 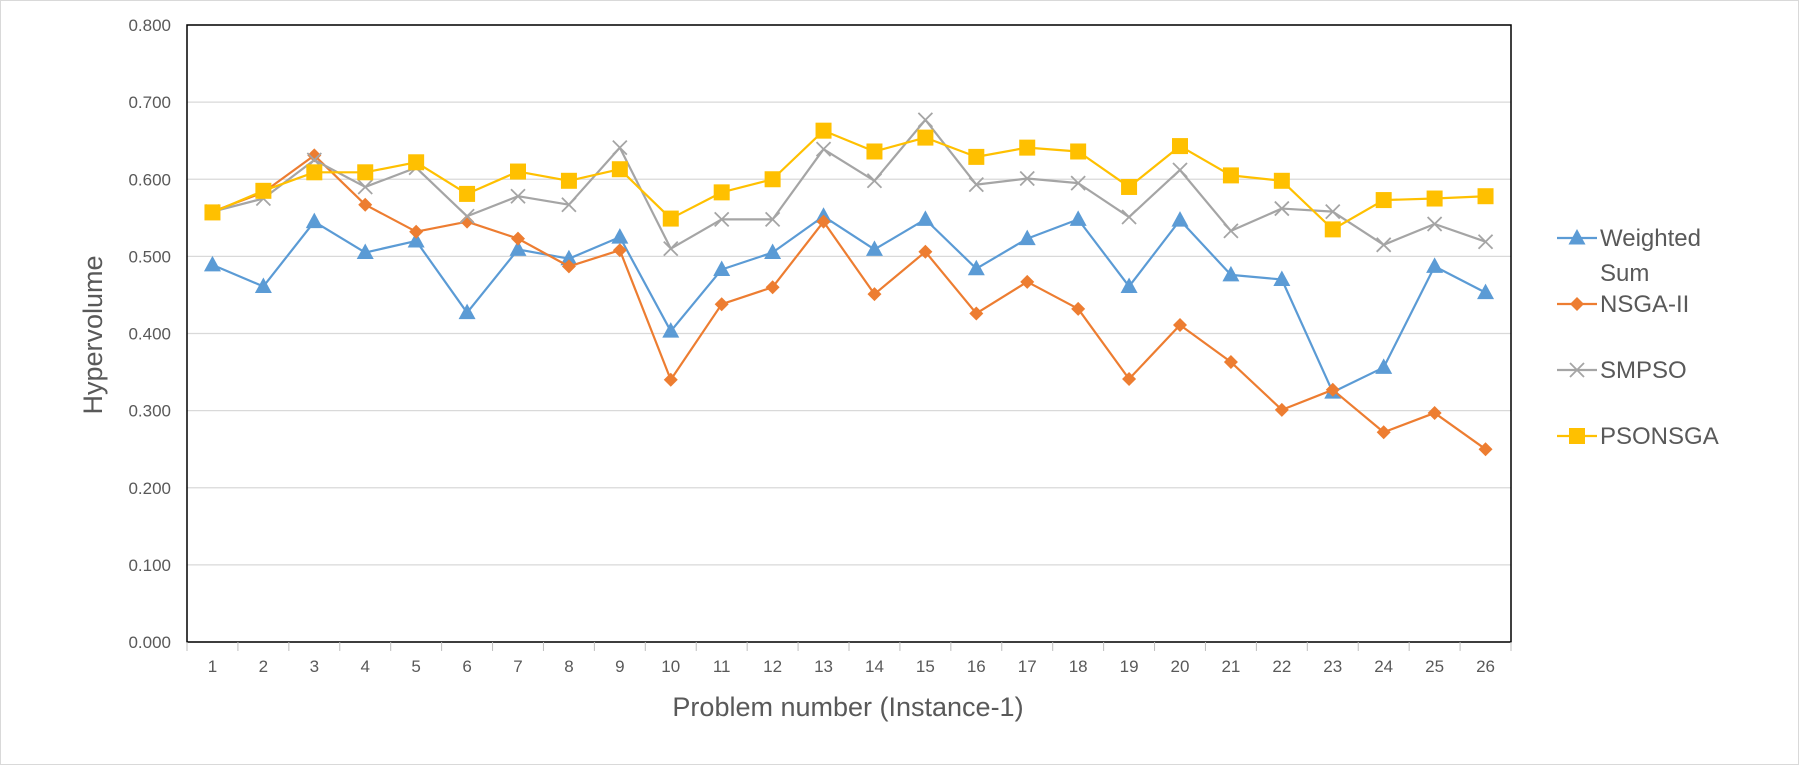 What do you see at coordinates (1078, 666) in the screenshot?
I see `x-tick-label: 18` at bounding box center [1078, 666].